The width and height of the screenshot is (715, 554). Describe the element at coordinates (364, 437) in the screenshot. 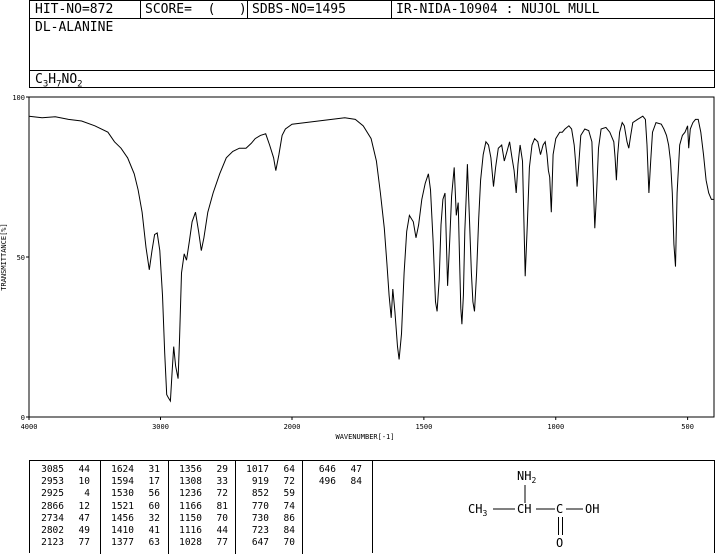

I see `x-axis-label: WAVENUMBER[-1]` at that location.